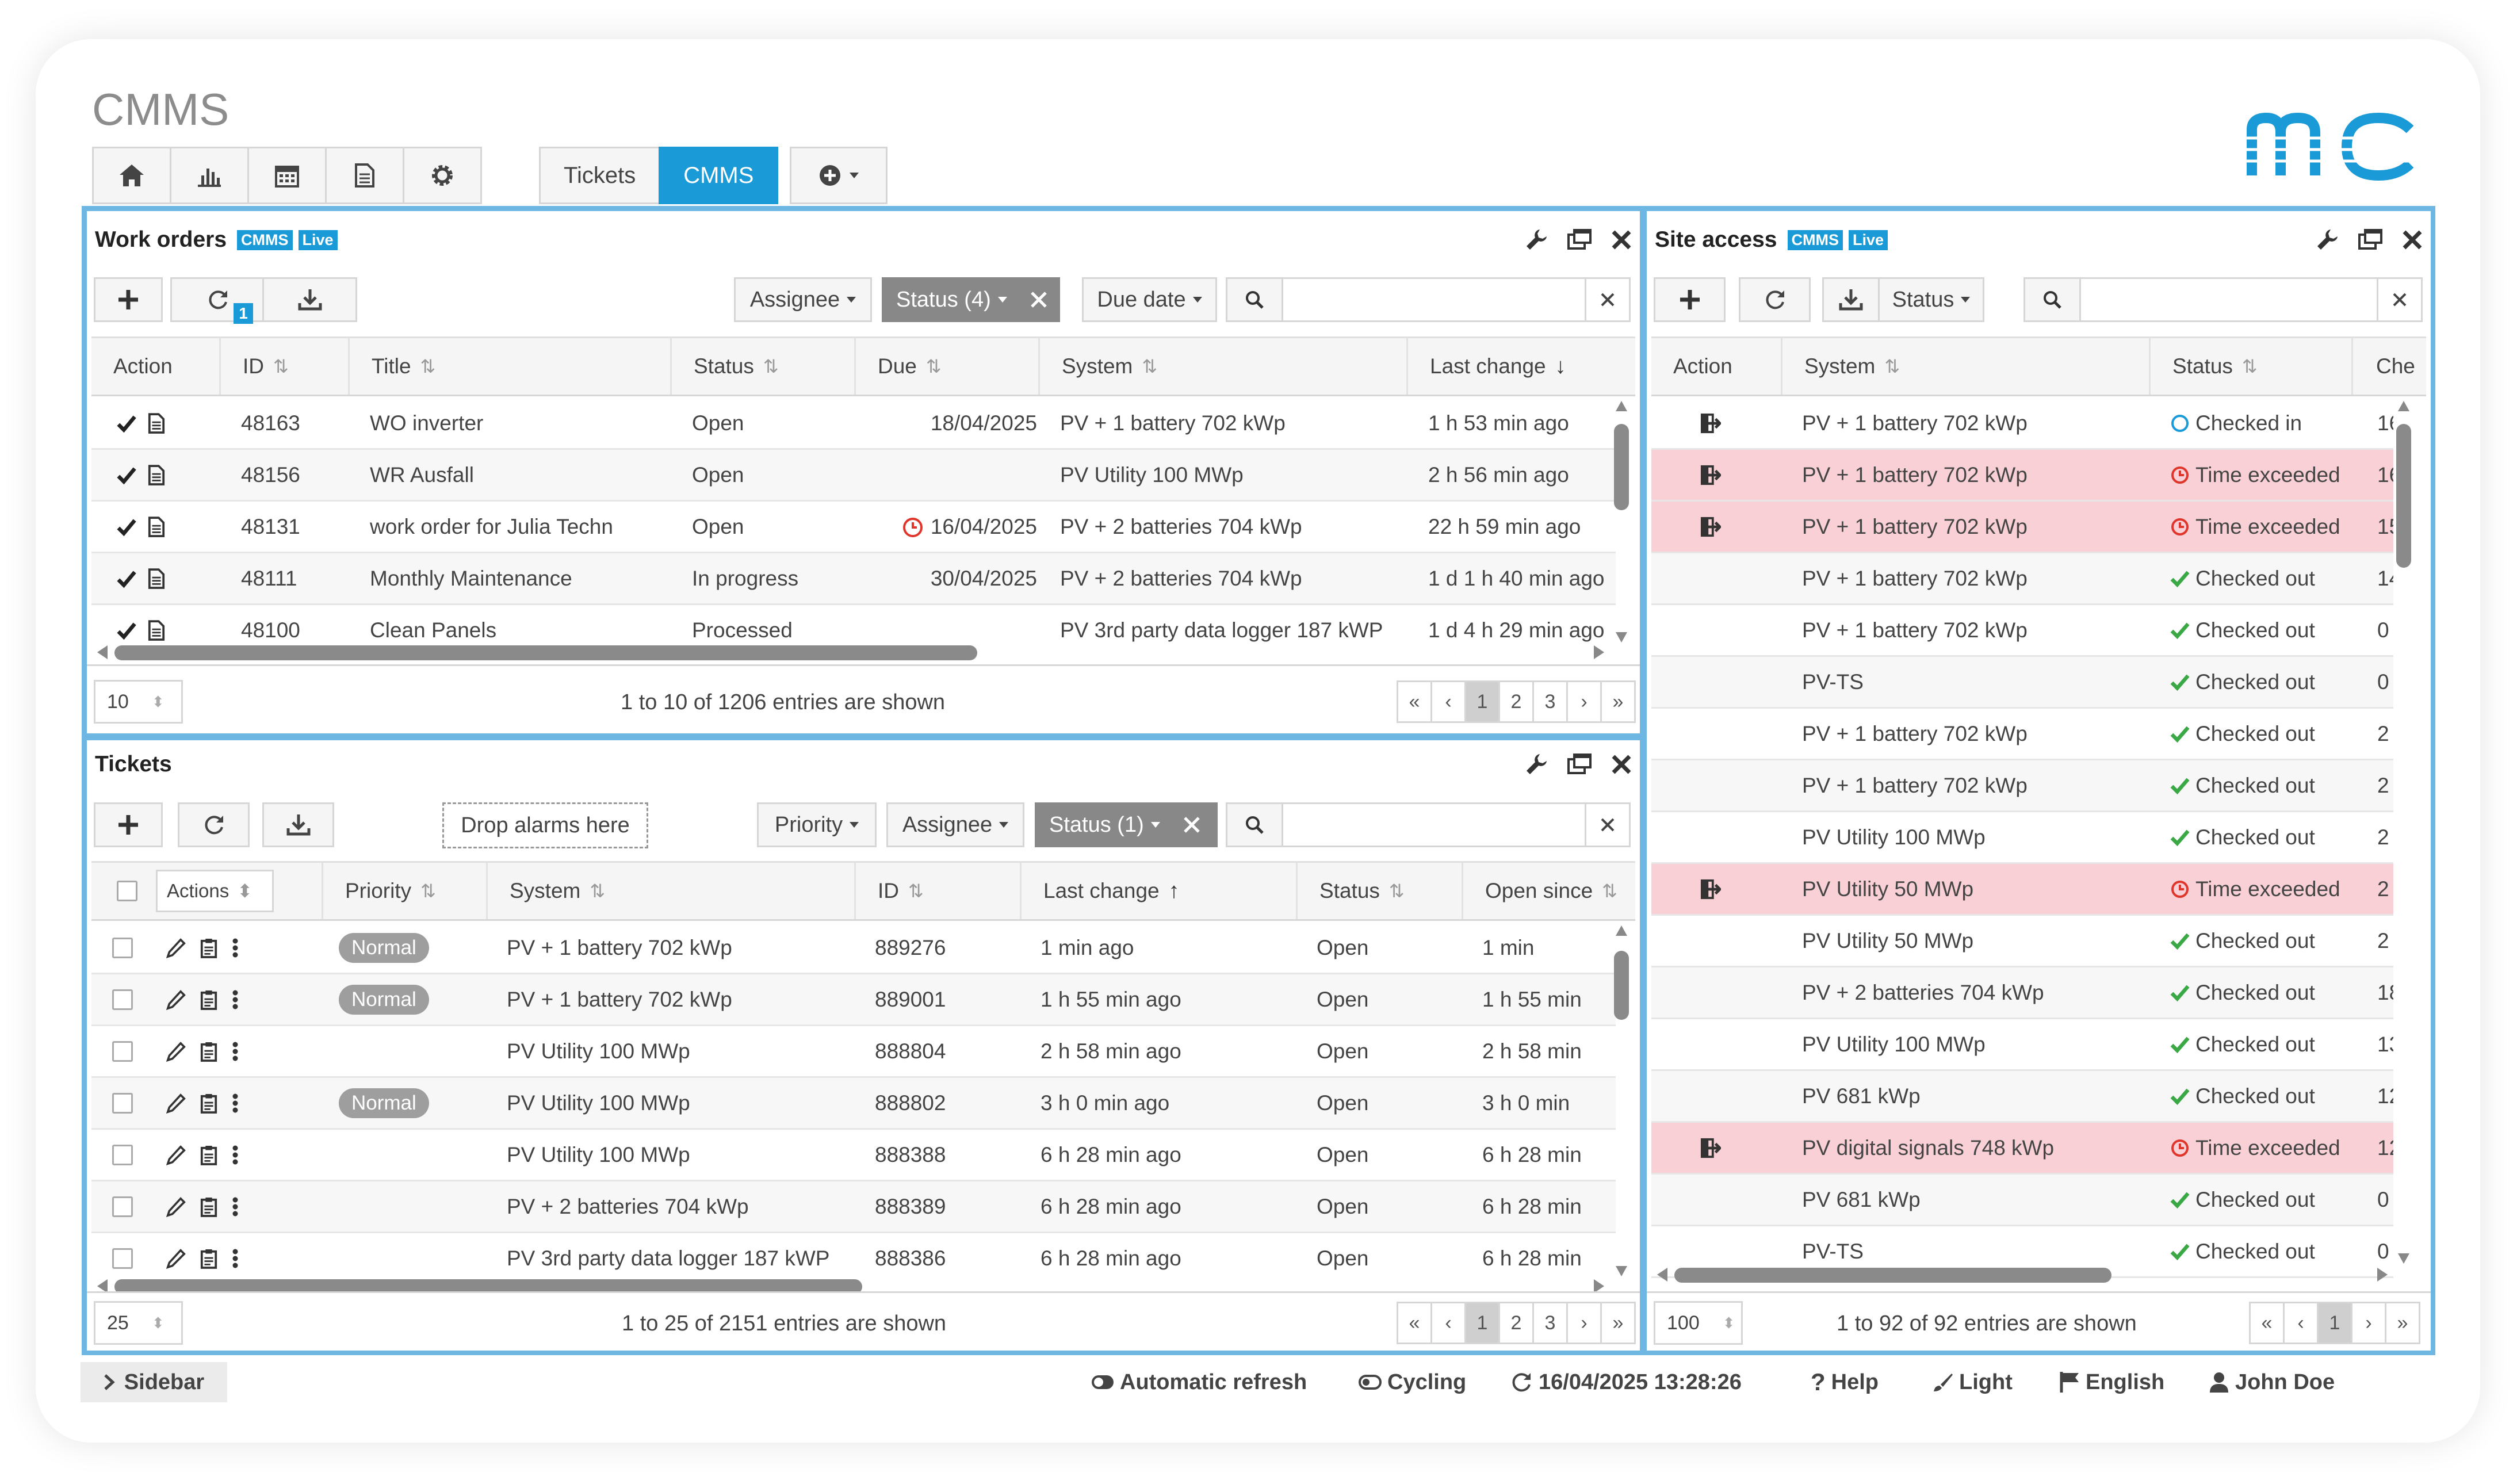 Image resolution: width=2517 pixels, height=1484 pixels. I want to click on table-row: PV Utility 50 MWp Checked out 2, so click(2022, 941).